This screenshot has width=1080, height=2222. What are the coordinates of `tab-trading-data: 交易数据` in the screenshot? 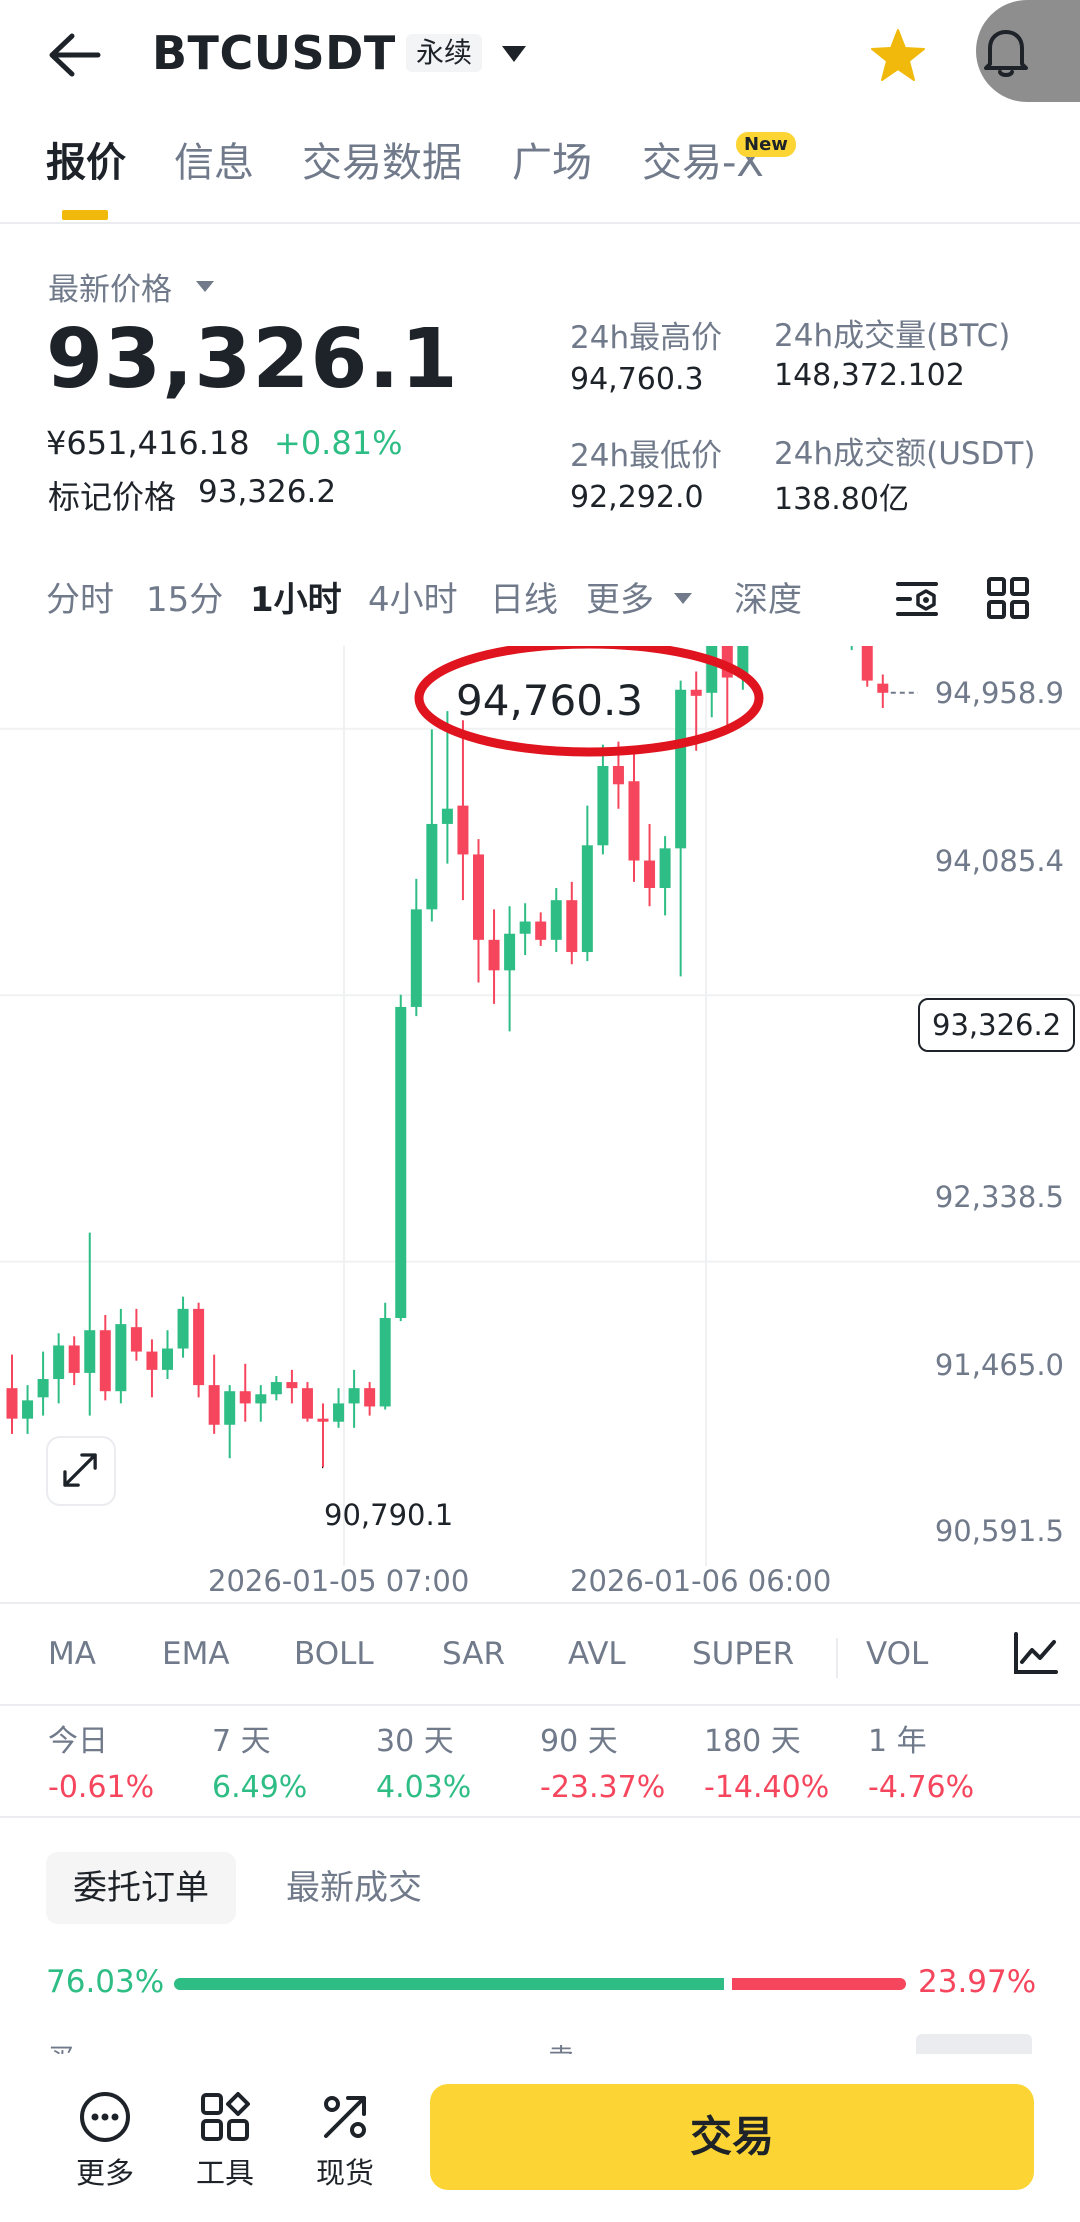 It's located at (382, 163).